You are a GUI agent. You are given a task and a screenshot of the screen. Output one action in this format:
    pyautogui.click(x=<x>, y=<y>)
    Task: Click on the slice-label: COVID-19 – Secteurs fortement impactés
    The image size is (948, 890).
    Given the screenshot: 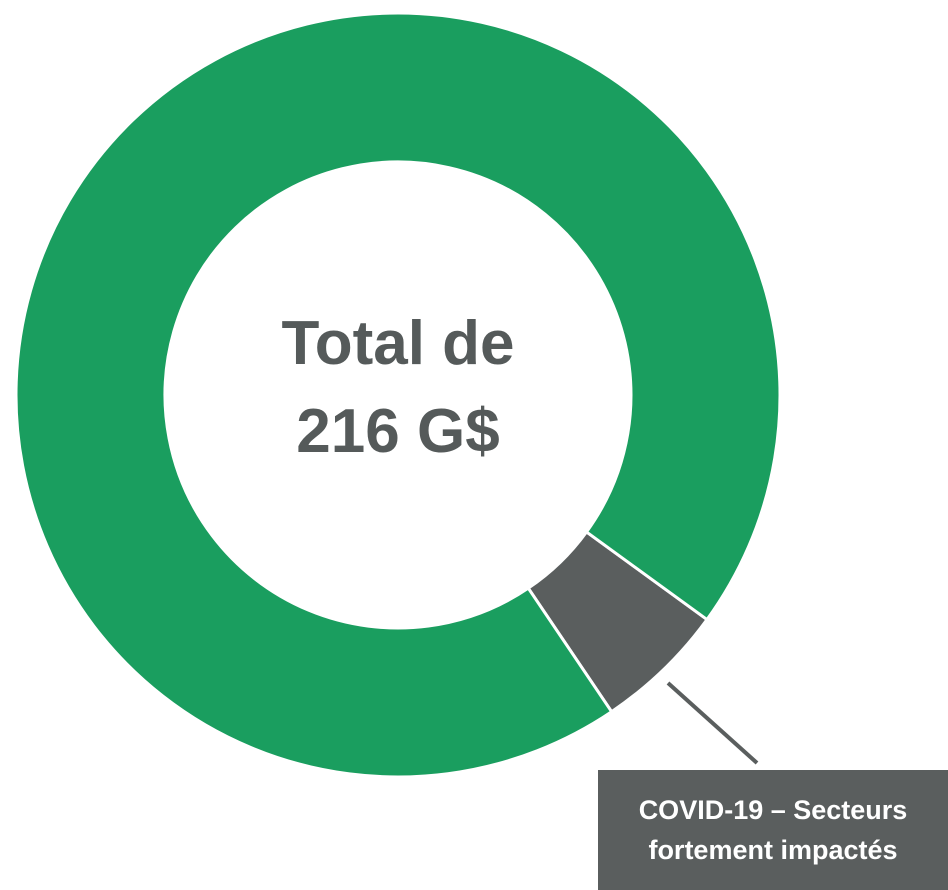 What is the action you would take?
    pyautogui.click(x=773, y=830)
    